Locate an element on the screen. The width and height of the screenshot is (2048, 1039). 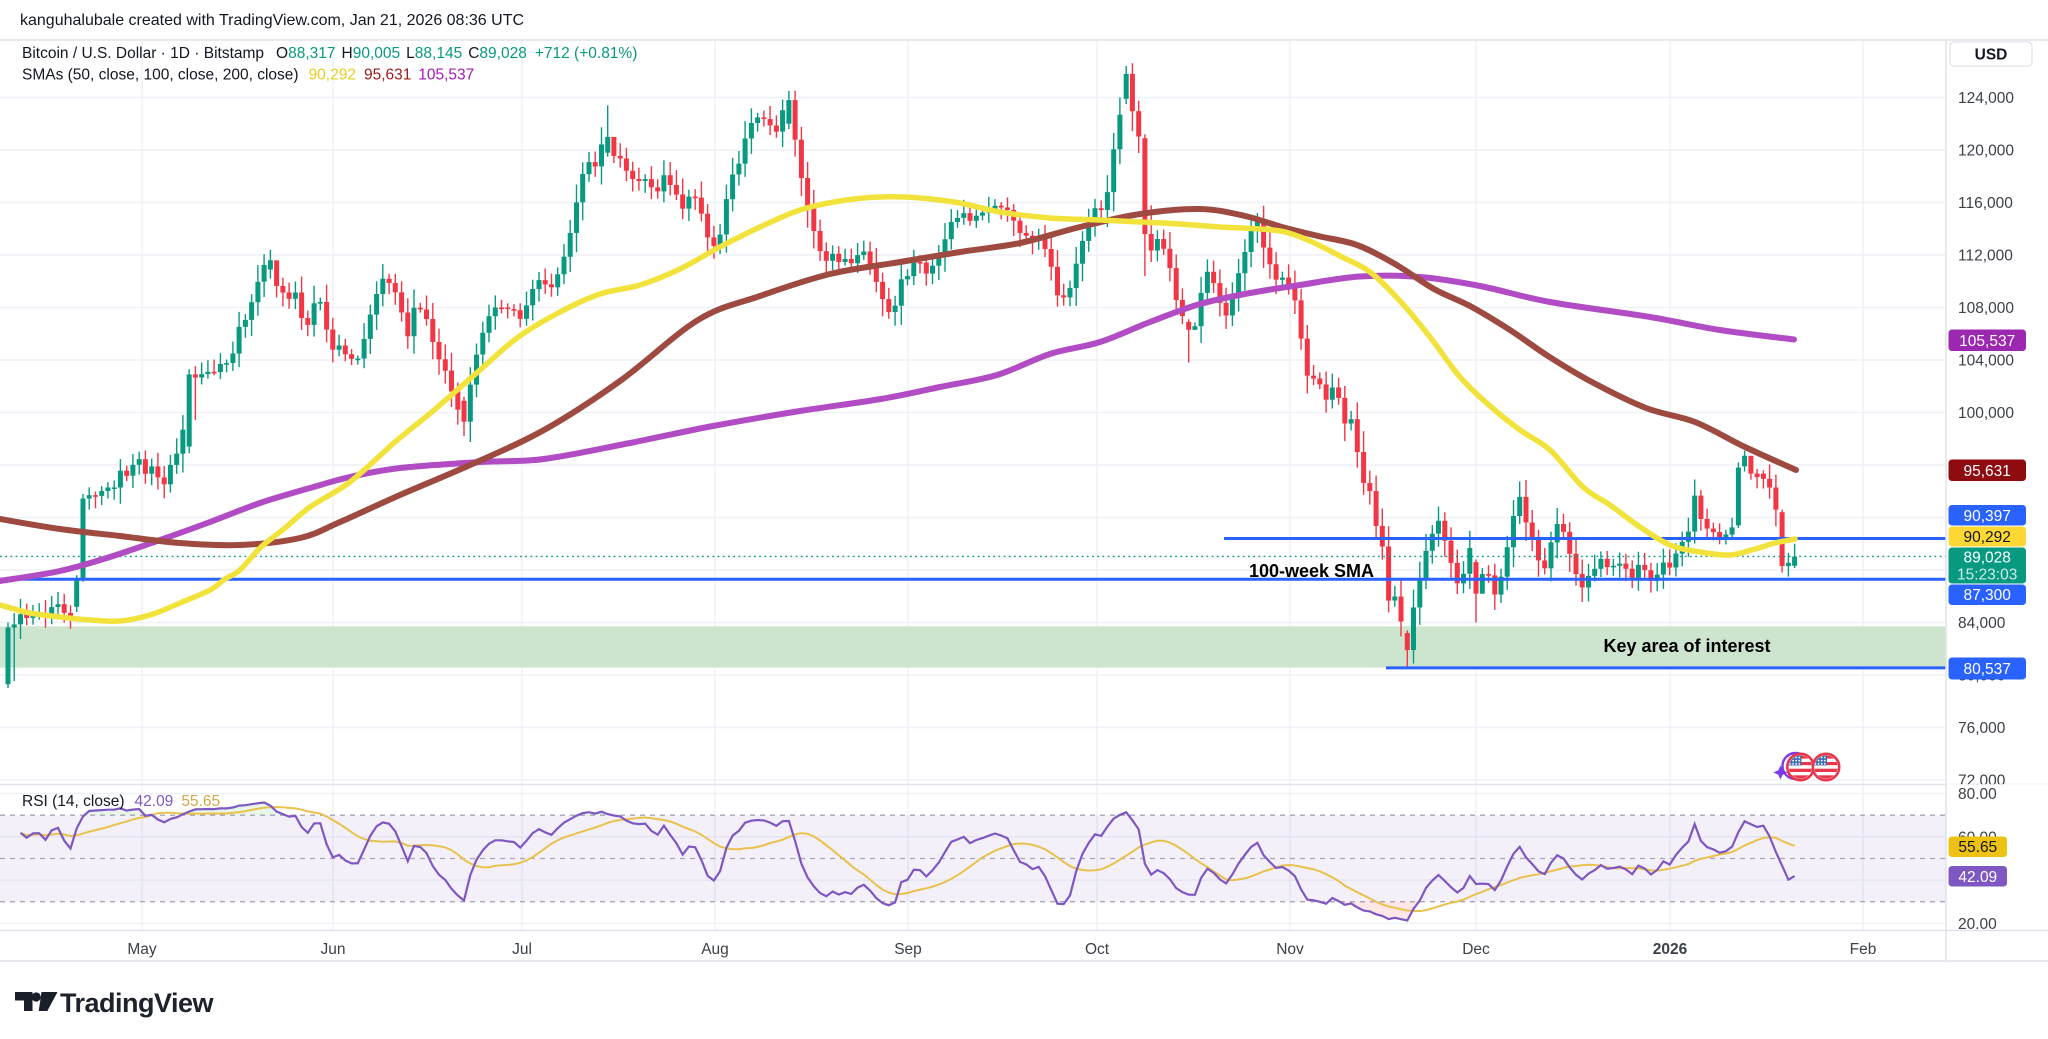
svg-text: 116,000 is located at coordinates (1985, 203).